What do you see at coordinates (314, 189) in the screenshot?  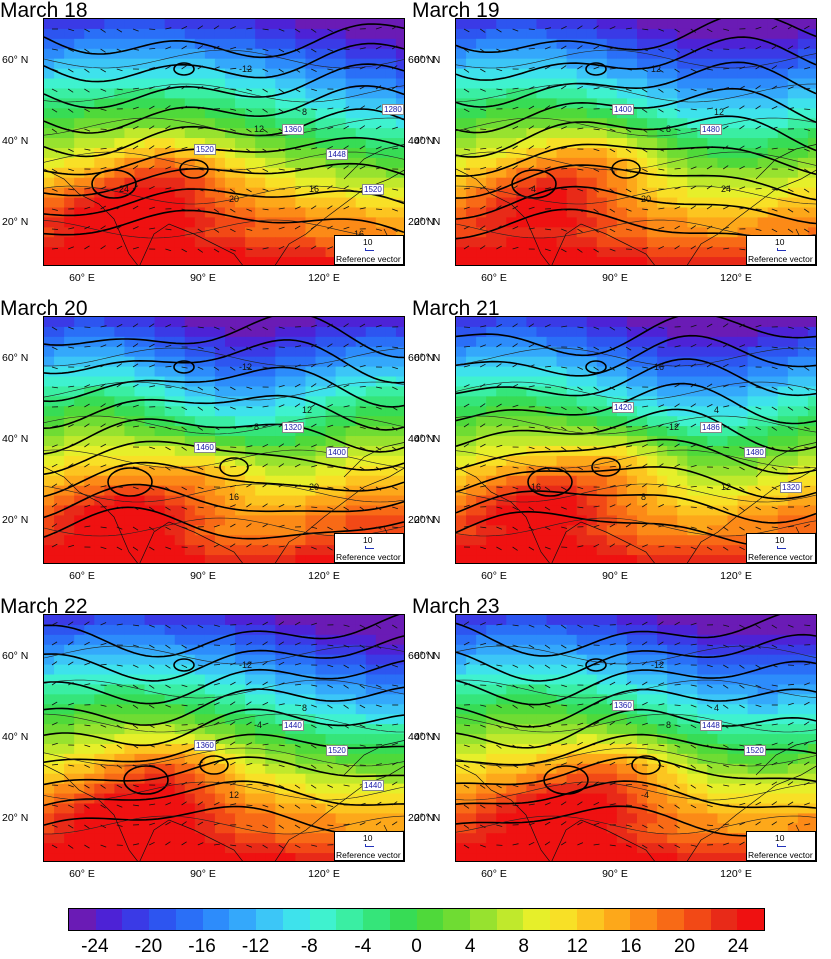 I see `temperature-contour-label: 16` at bounding box center [314, 189].